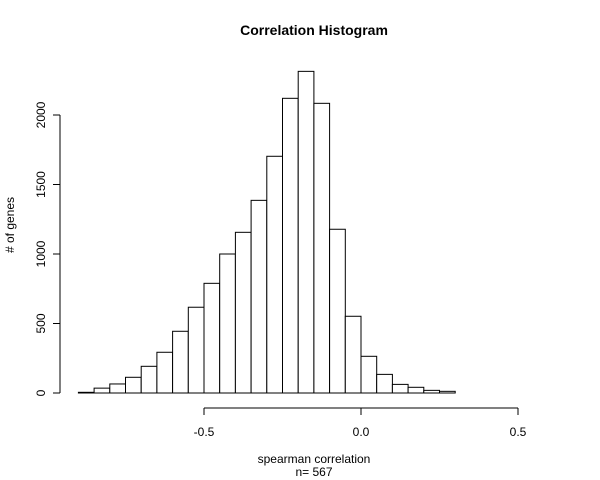 Image resolution: width=600 pixels, height=480 pixels. What do you see at coordinates (41, 253) in the screenshot?
I see `y-tick-label: 1000` at bounding box center [41, 253].